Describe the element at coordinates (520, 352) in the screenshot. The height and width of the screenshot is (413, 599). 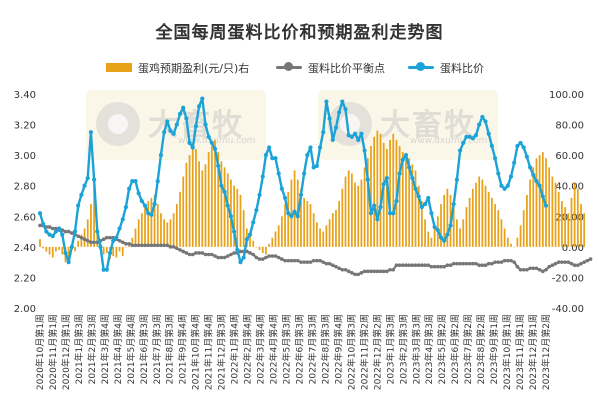
I see `x-axis-tick-label: 2023年11月第1周` at that location.